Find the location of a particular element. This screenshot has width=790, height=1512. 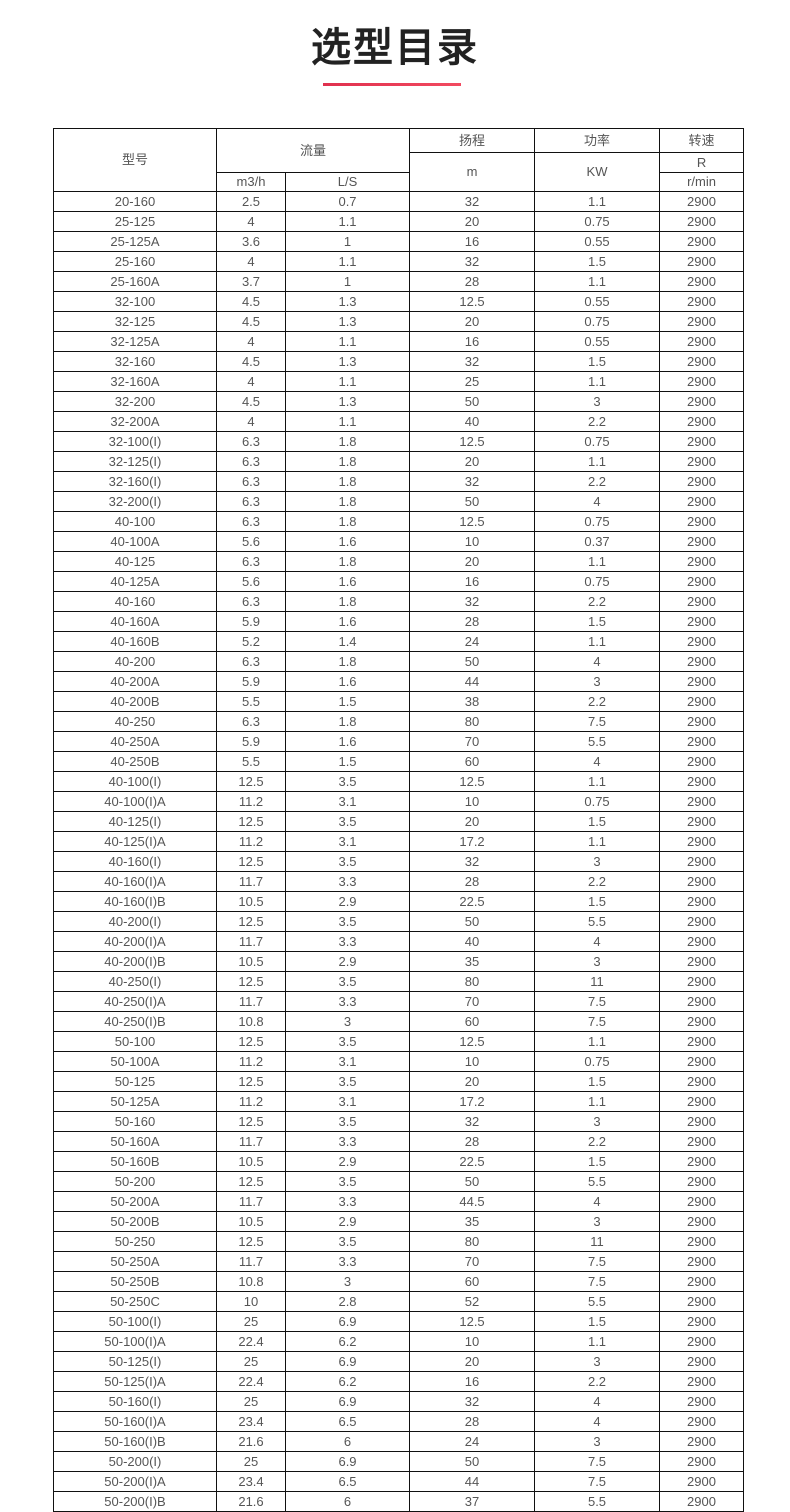

cell-head: 44 is located at coordinates (472, 1481).